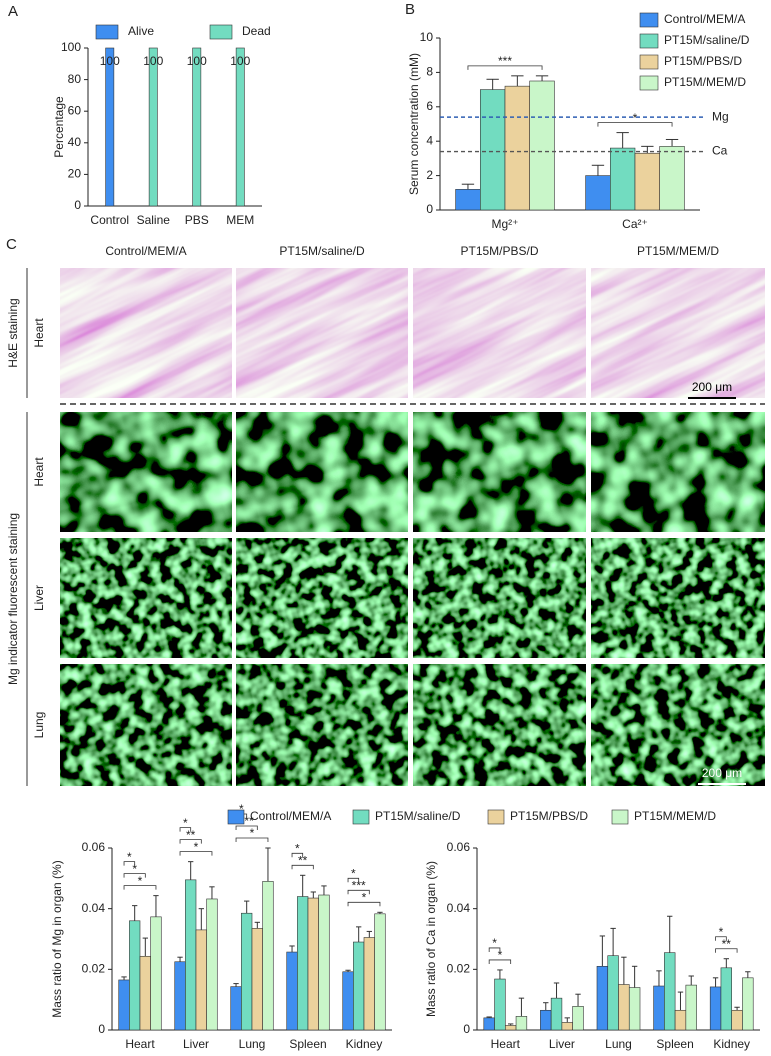 The image size is (771, 1056). What do you see at coordinates (75, 174) in the screenshot?
I see `y-tick-label: 20` at bounding box center [75, 174].